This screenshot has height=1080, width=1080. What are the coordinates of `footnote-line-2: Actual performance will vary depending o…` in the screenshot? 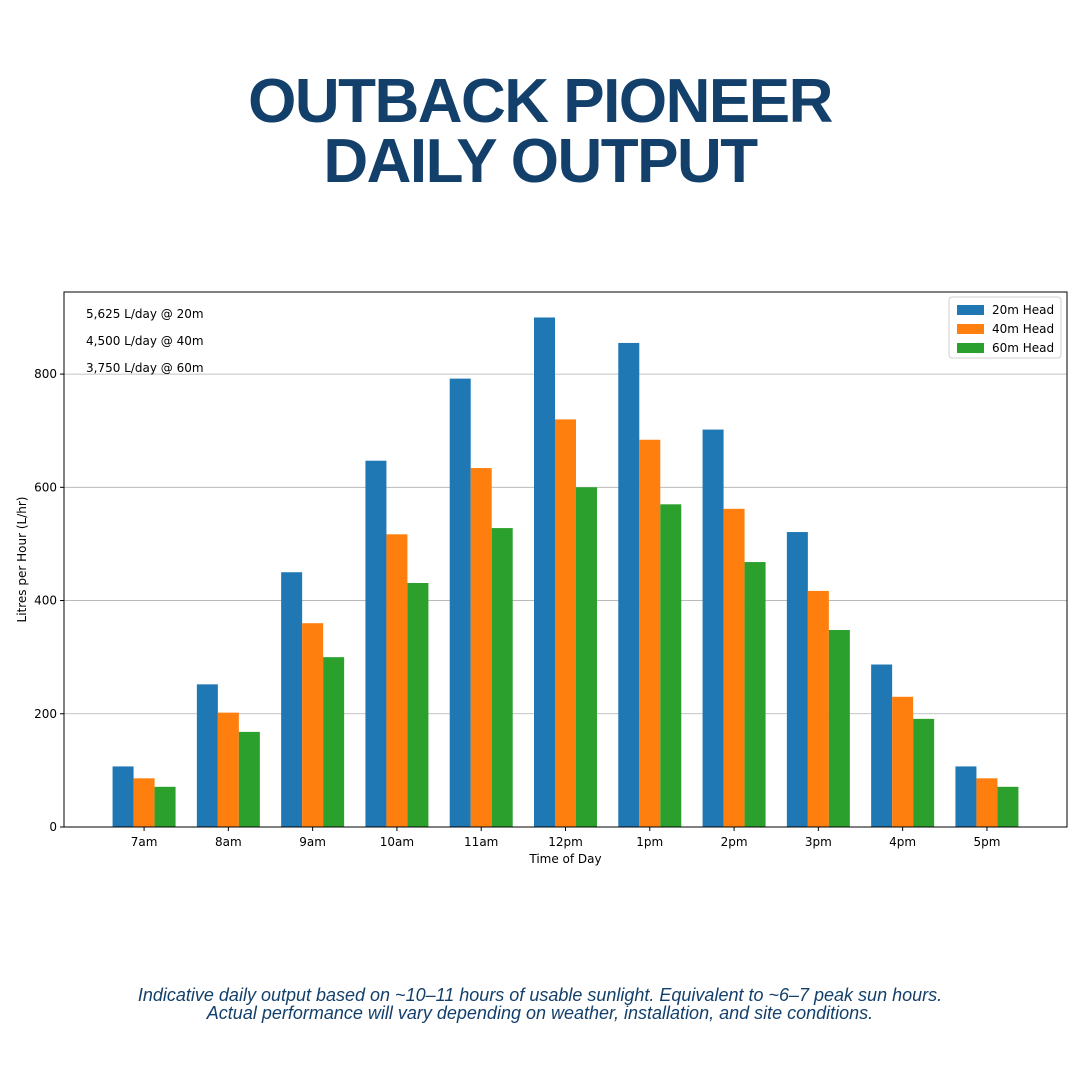 It's located at (540, 1013).